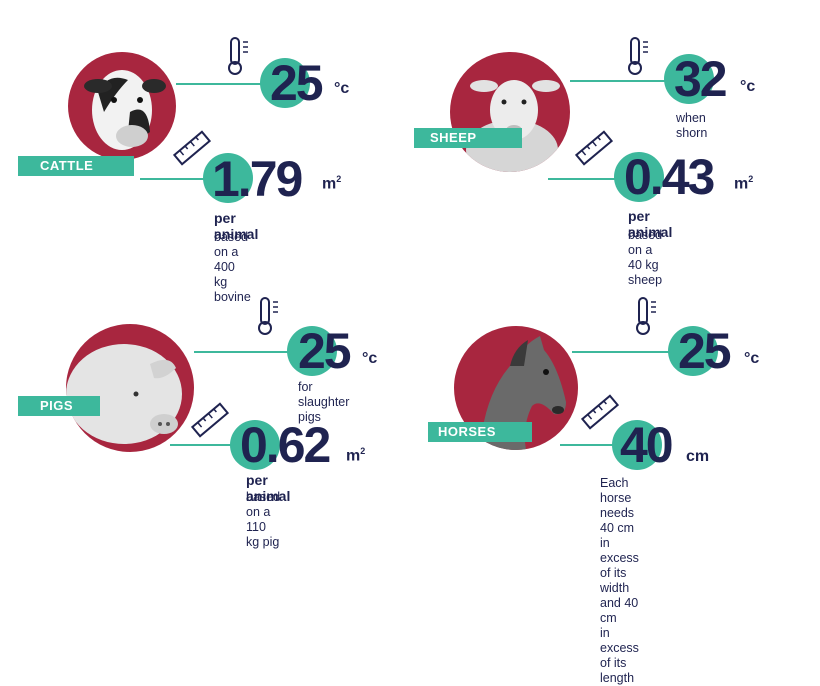 The image size is (820, 686). What do you see at coordinates (125, 110) in the screenshot?
I see `cow-illustration` at bounding box center [125, 110].